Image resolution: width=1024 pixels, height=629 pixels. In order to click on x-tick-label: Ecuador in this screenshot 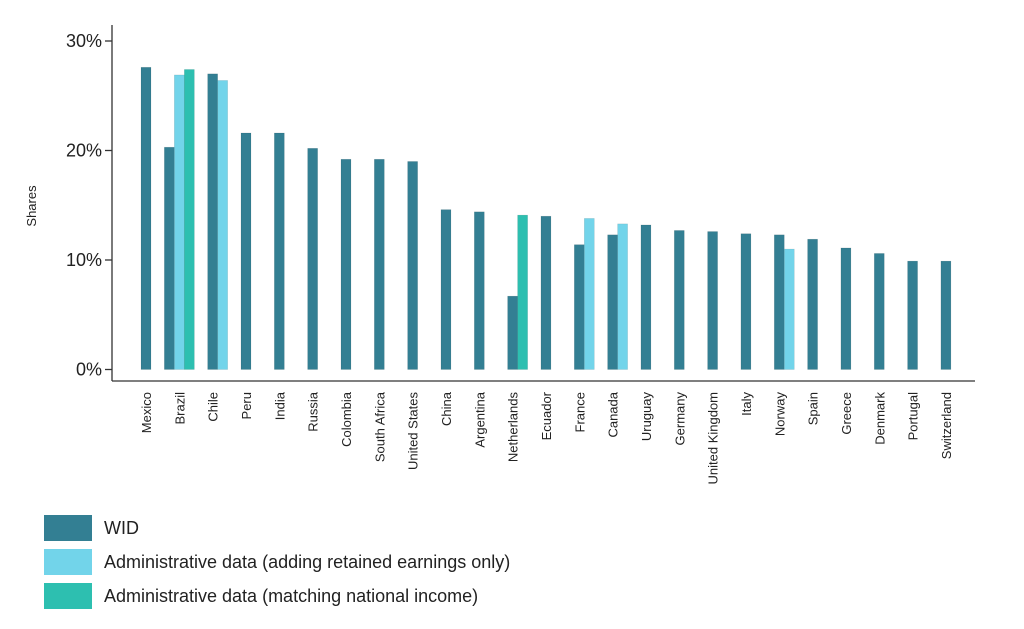, I will do `click(546, 415)`.